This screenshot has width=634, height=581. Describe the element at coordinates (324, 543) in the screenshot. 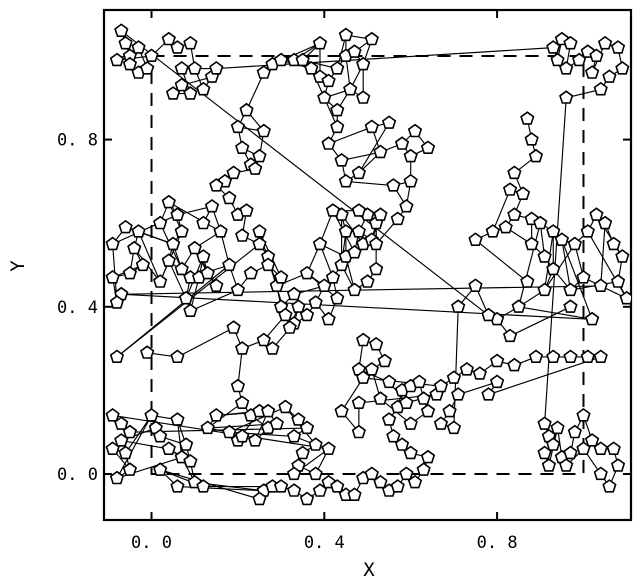

I see `x-tick-label: 0. 4` at that location.